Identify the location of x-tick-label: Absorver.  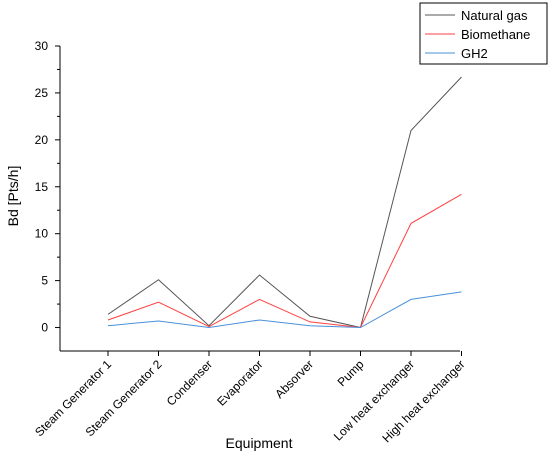
(294, 379).